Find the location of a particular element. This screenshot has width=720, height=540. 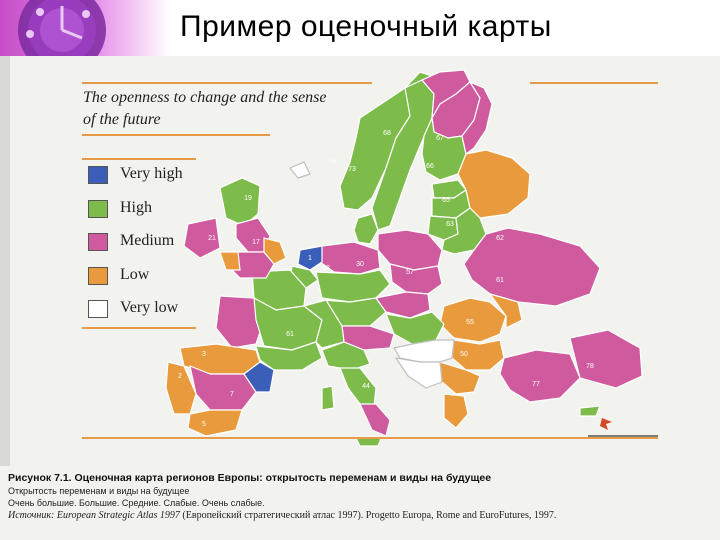

legend-label: Very high is located at coordinates (151, 173).